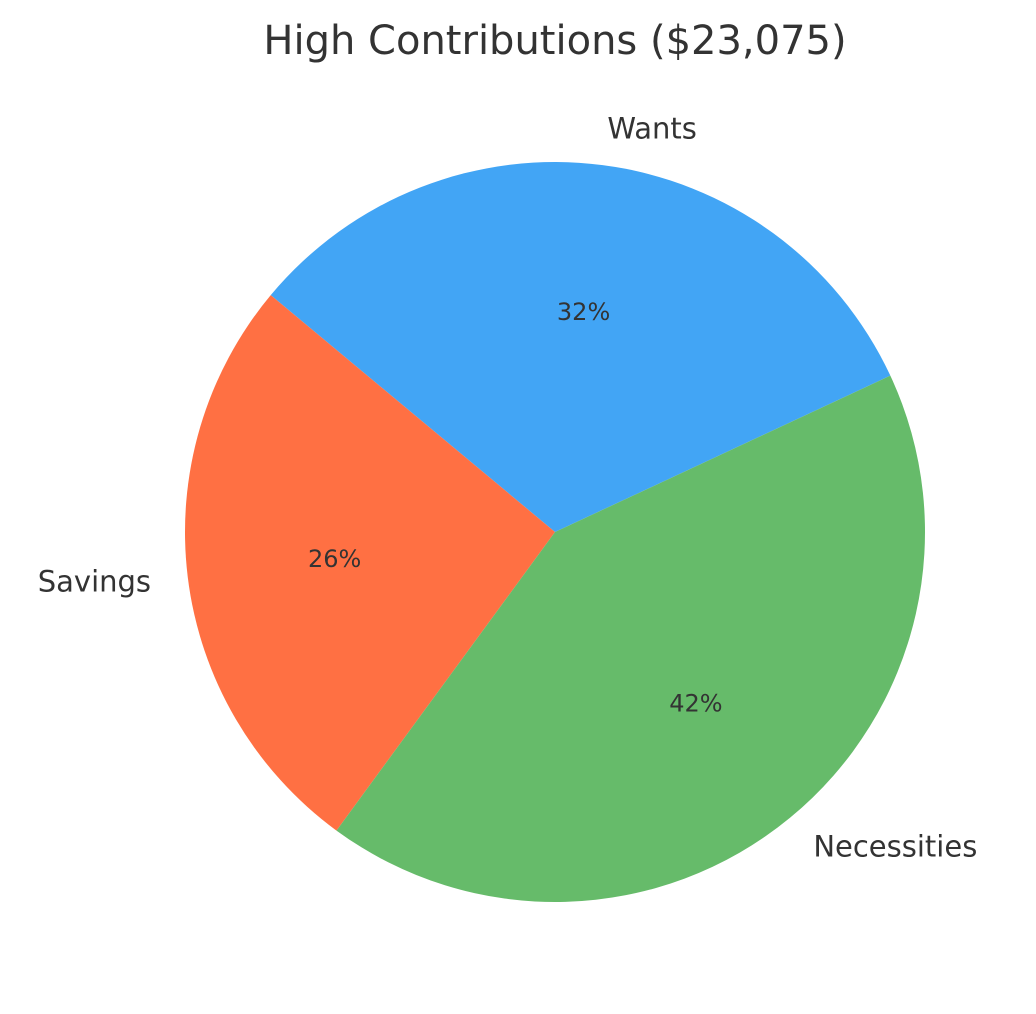 This screenshot has width=1036, height=1014. What do you see at coordinates (895, 847) in the screenshot?
I see `slice-label-necessities: Necessities` at bounding box center [895, 847].